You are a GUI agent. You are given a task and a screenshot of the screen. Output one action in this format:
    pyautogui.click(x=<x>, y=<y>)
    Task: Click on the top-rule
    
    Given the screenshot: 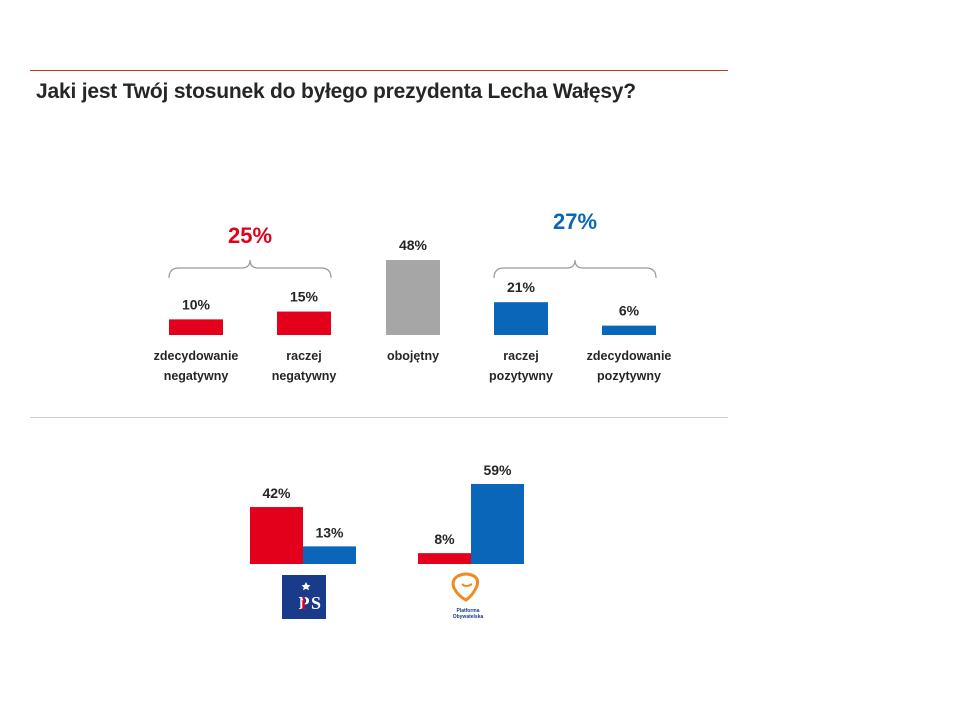 What is the action you would take?
    pyautogui.click(x=379, y=70)
    